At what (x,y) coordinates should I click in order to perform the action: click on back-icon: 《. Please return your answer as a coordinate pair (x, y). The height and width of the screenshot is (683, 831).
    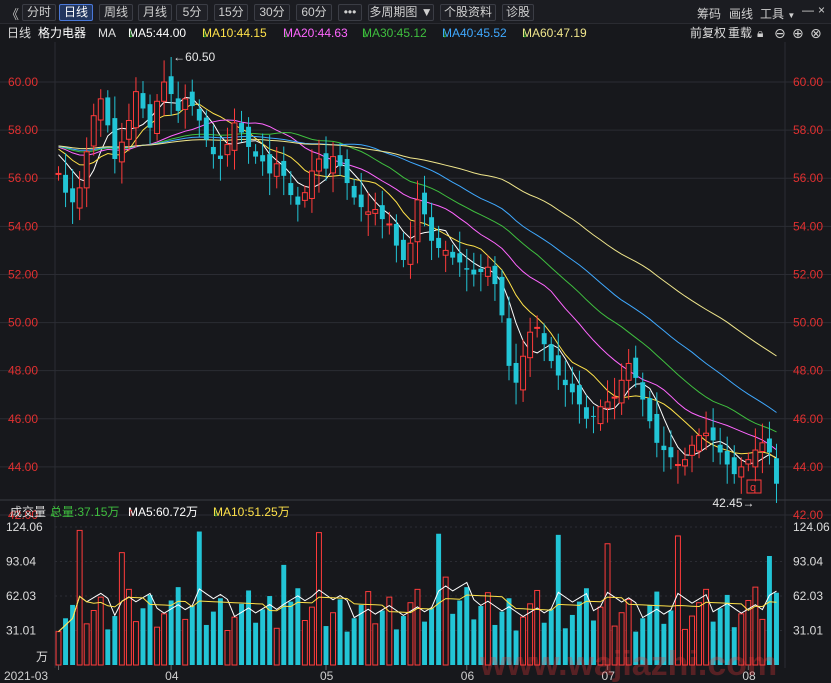
    Looking at the image, I should click on (13, 14).